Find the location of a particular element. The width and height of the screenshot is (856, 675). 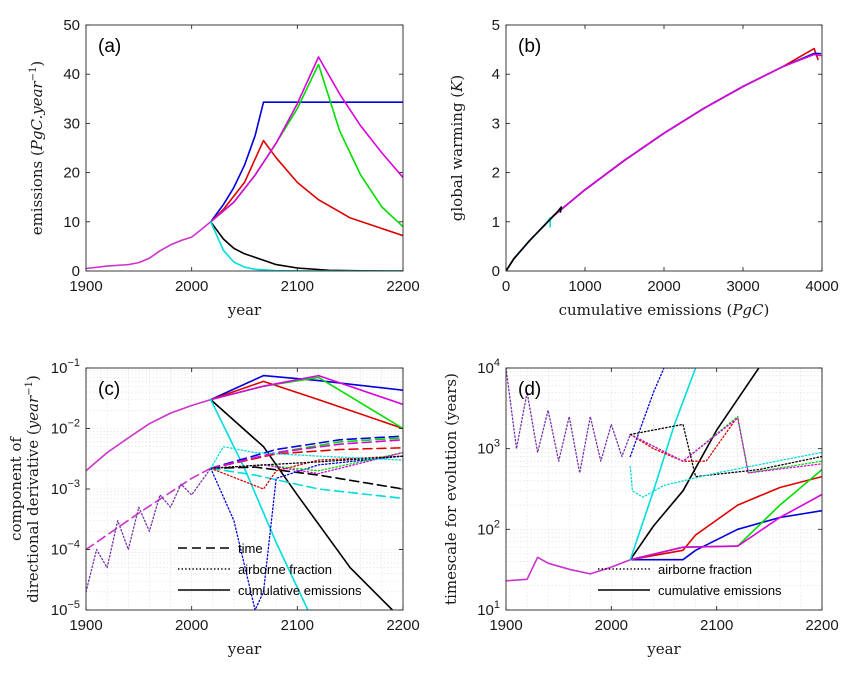

panel-label: (a) is located at coordinates (109, 46).